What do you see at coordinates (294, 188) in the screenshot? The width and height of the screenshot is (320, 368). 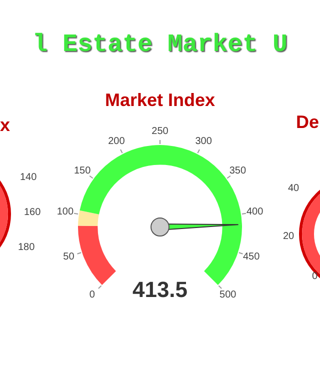 I see `text: 40` at bounding box center [294, 188].